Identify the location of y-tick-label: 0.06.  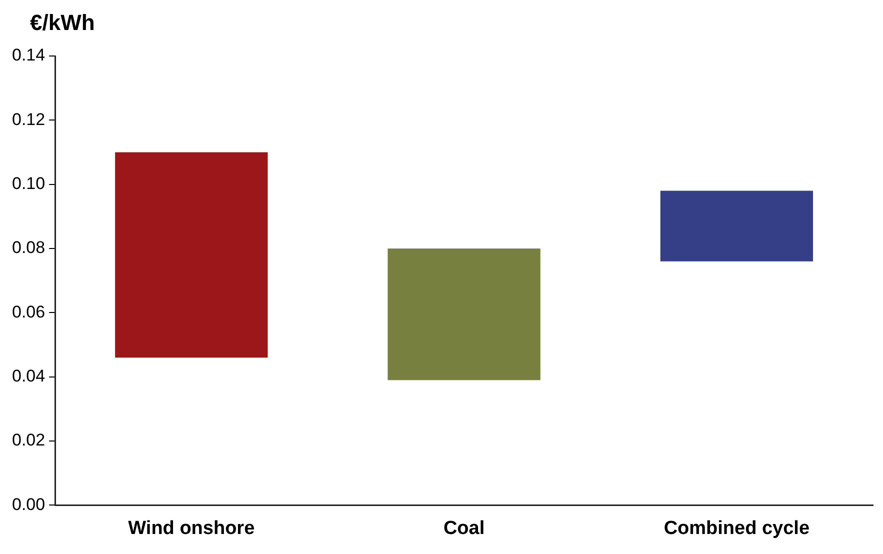
(29, 312).